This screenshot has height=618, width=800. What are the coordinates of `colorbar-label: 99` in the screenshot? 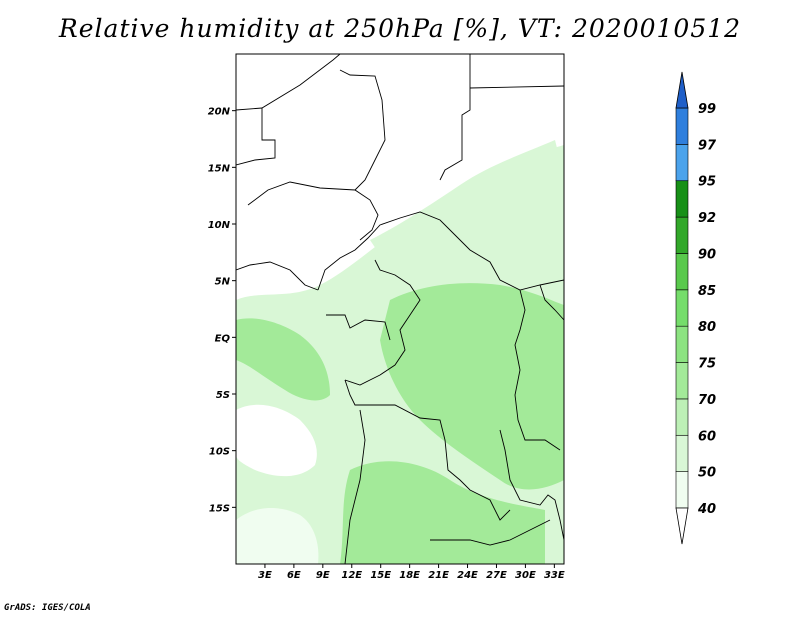 It's located at (707, 109).